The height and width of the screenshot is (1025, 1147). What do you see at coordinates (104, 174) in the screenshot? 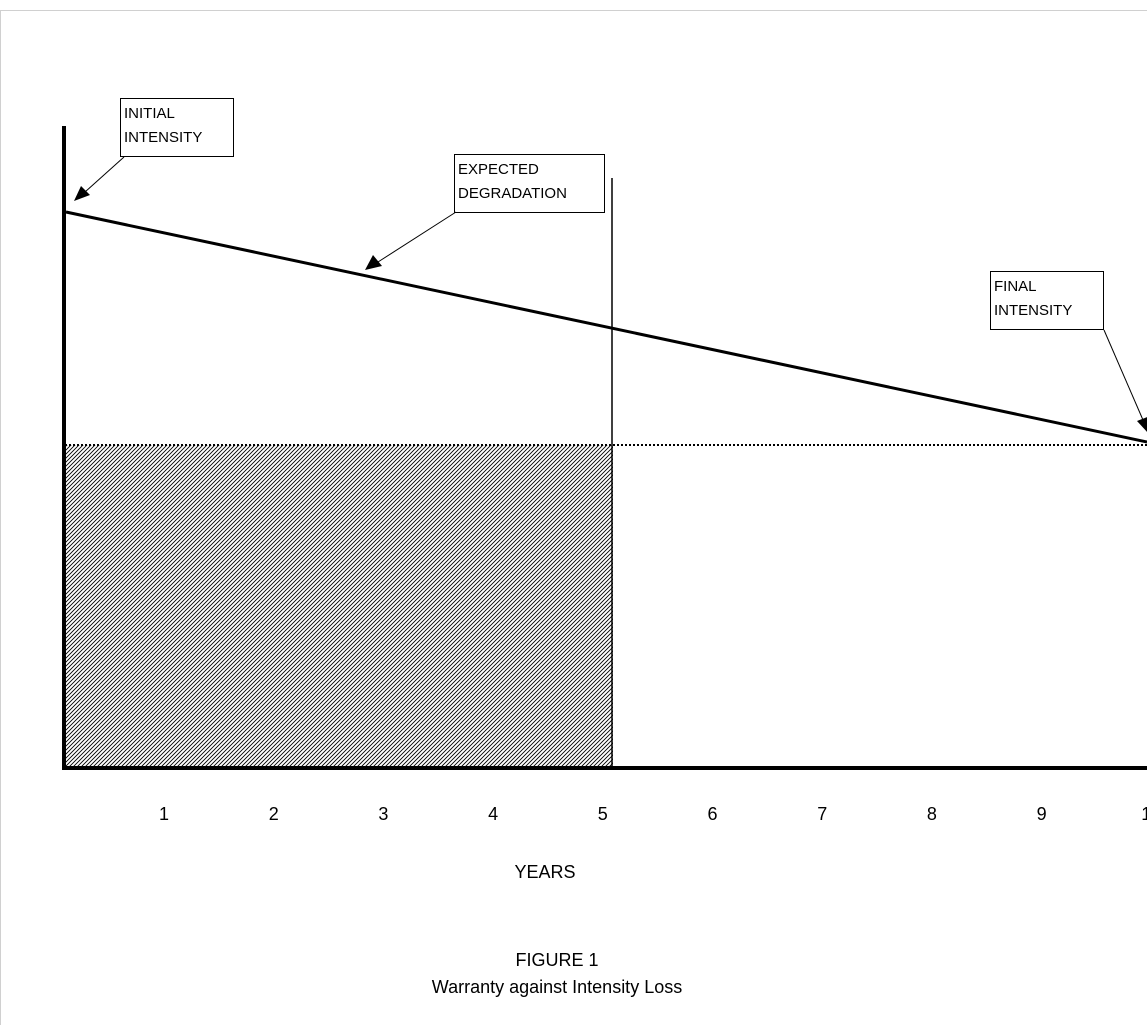
I see `initial-intensity-leader` at bounding box center [104, 174].